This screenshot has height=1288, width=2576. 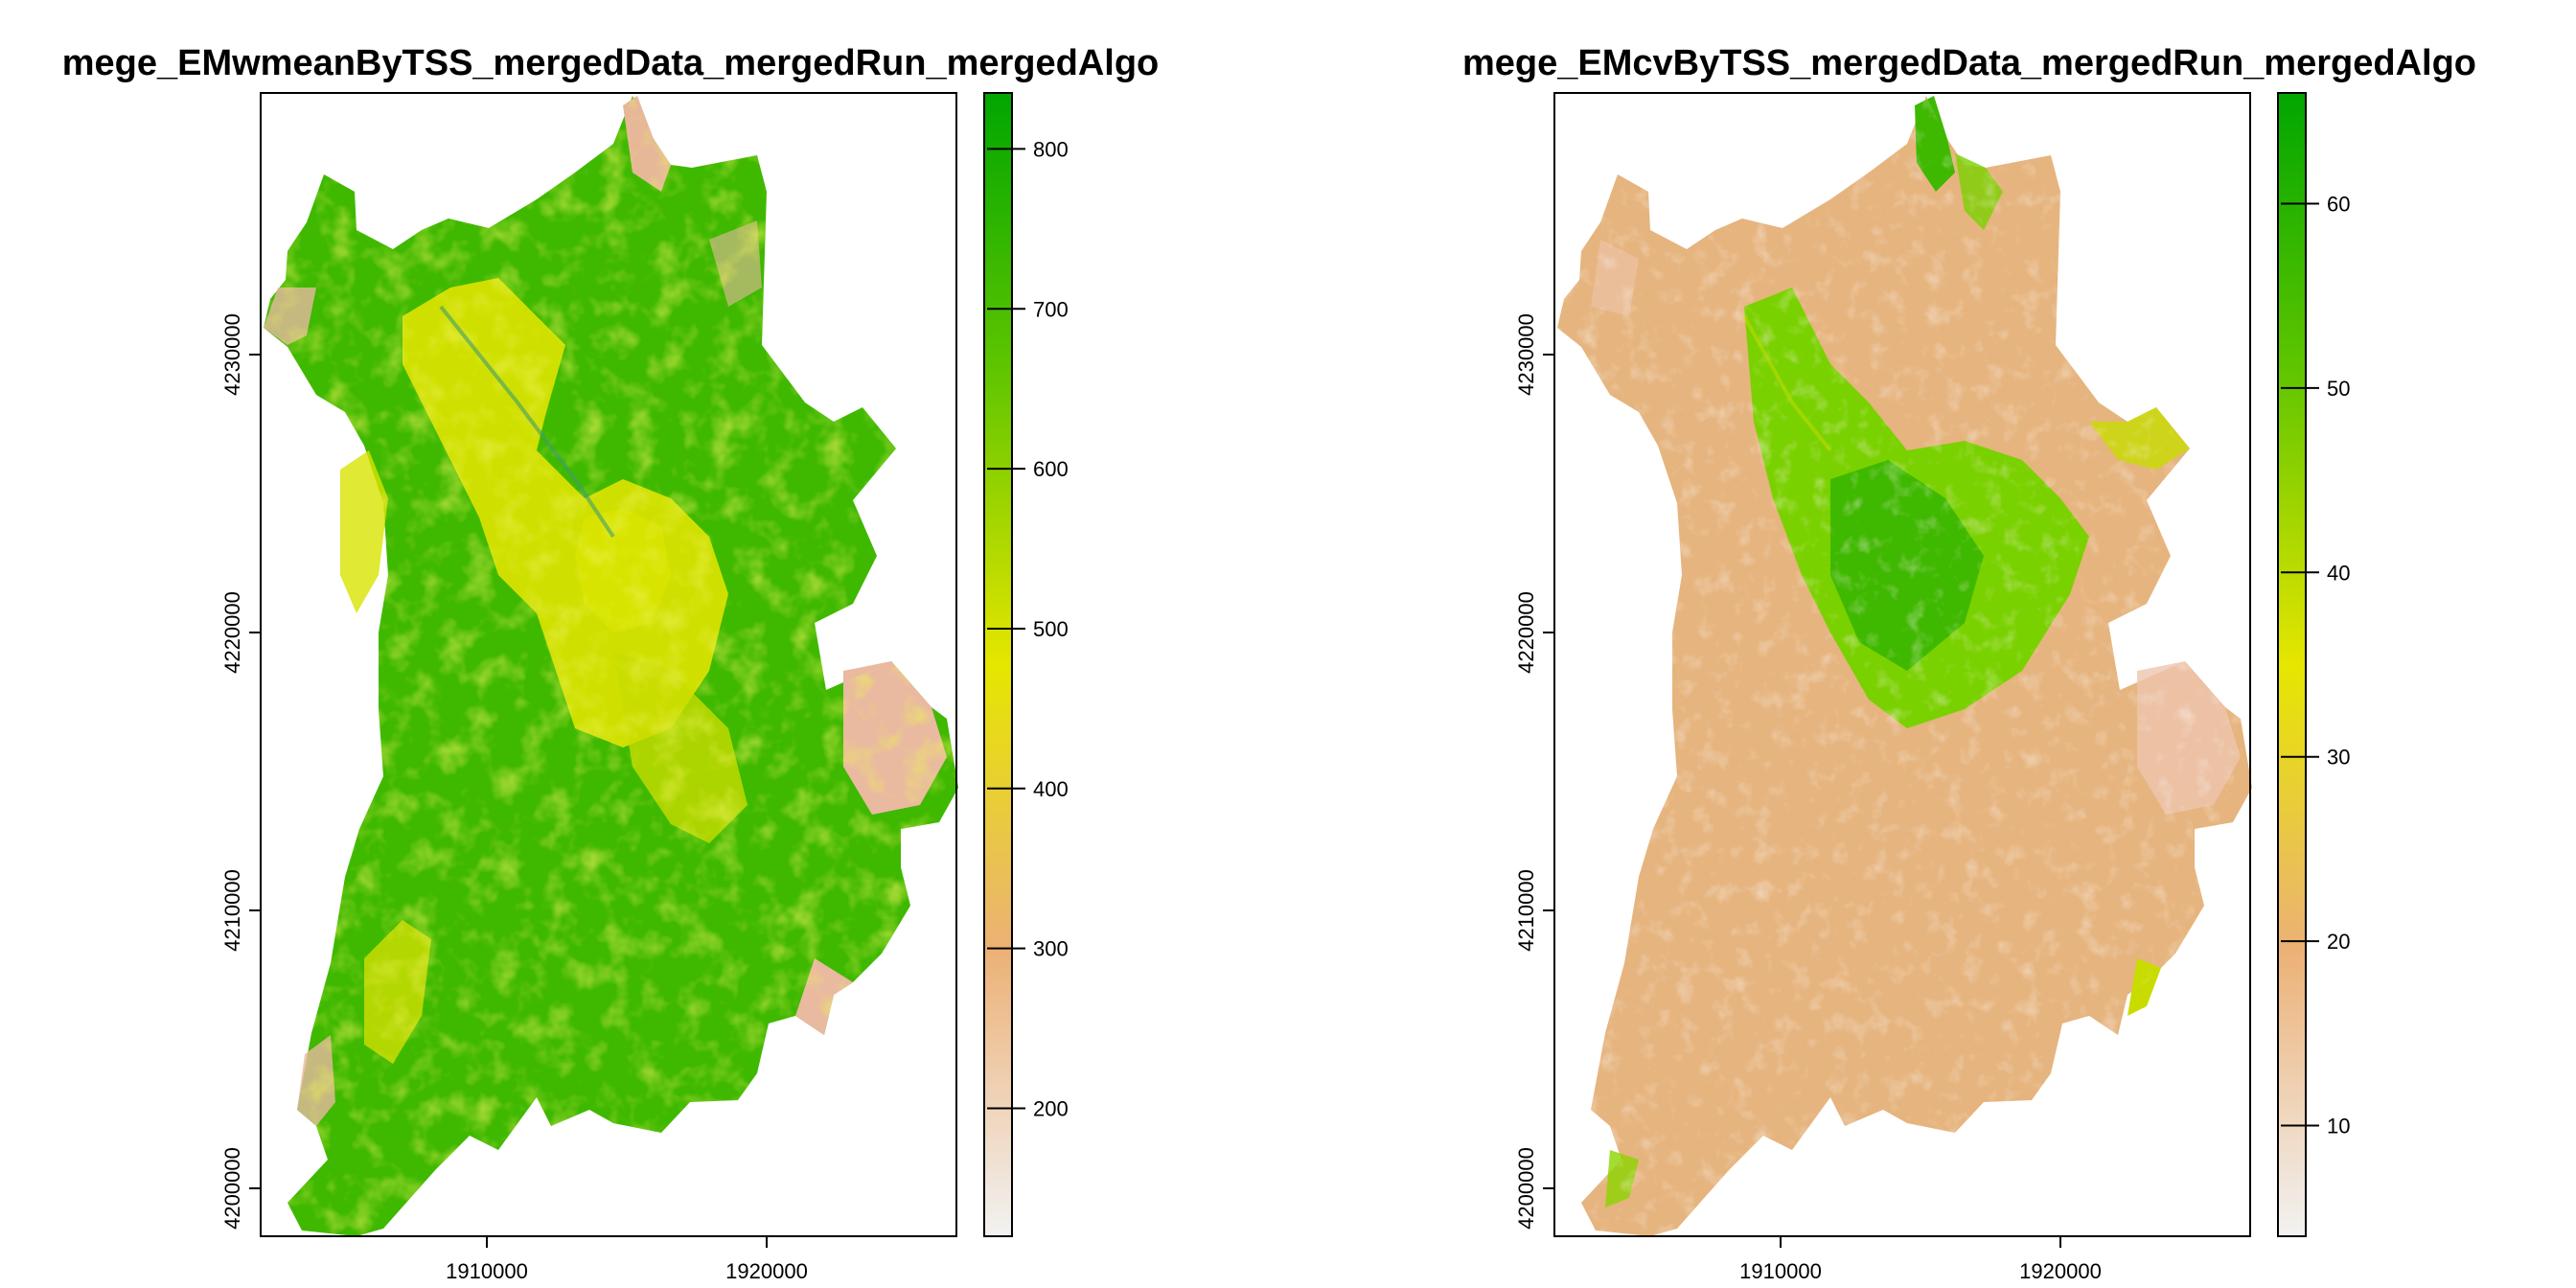 I want to click on legend-tick-label: 10, so click(x=2338, y=1126).